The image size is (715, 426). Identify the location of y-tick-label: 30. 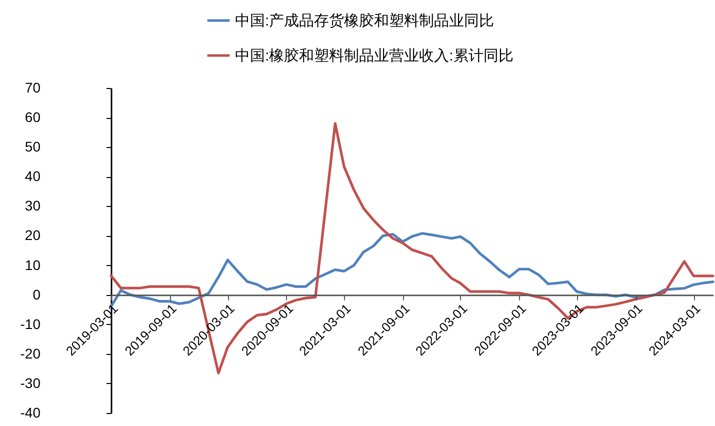
(32, 206).